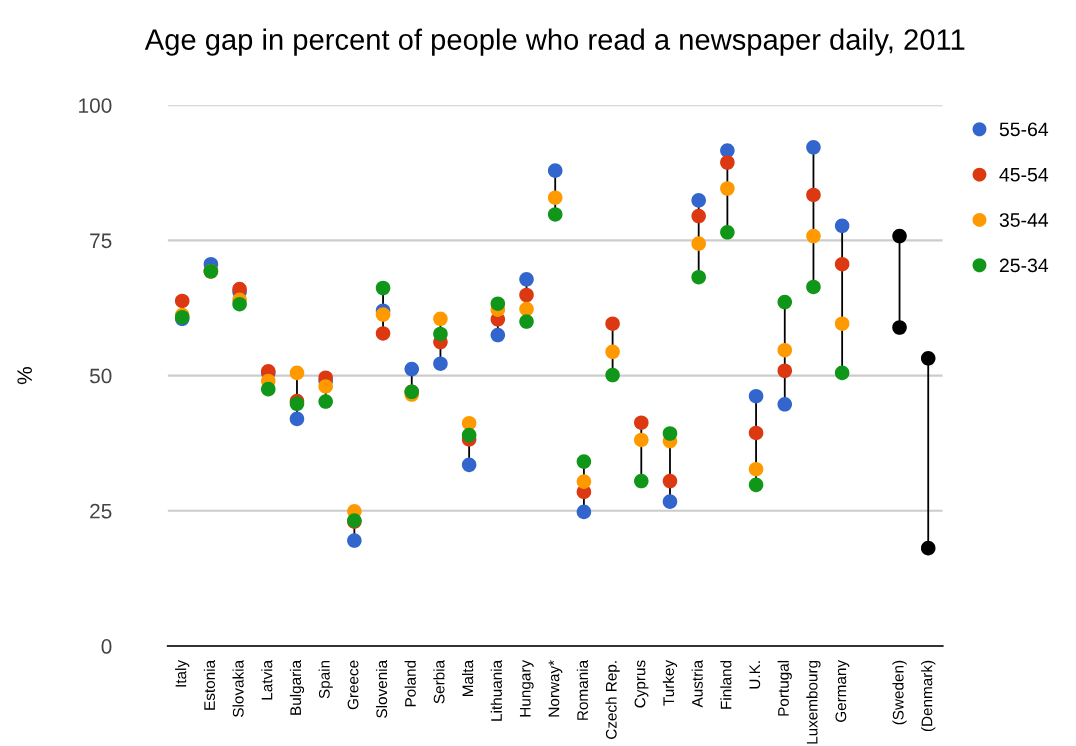  I want to click on x-tick-label: Cyprus, so click(641, 684).